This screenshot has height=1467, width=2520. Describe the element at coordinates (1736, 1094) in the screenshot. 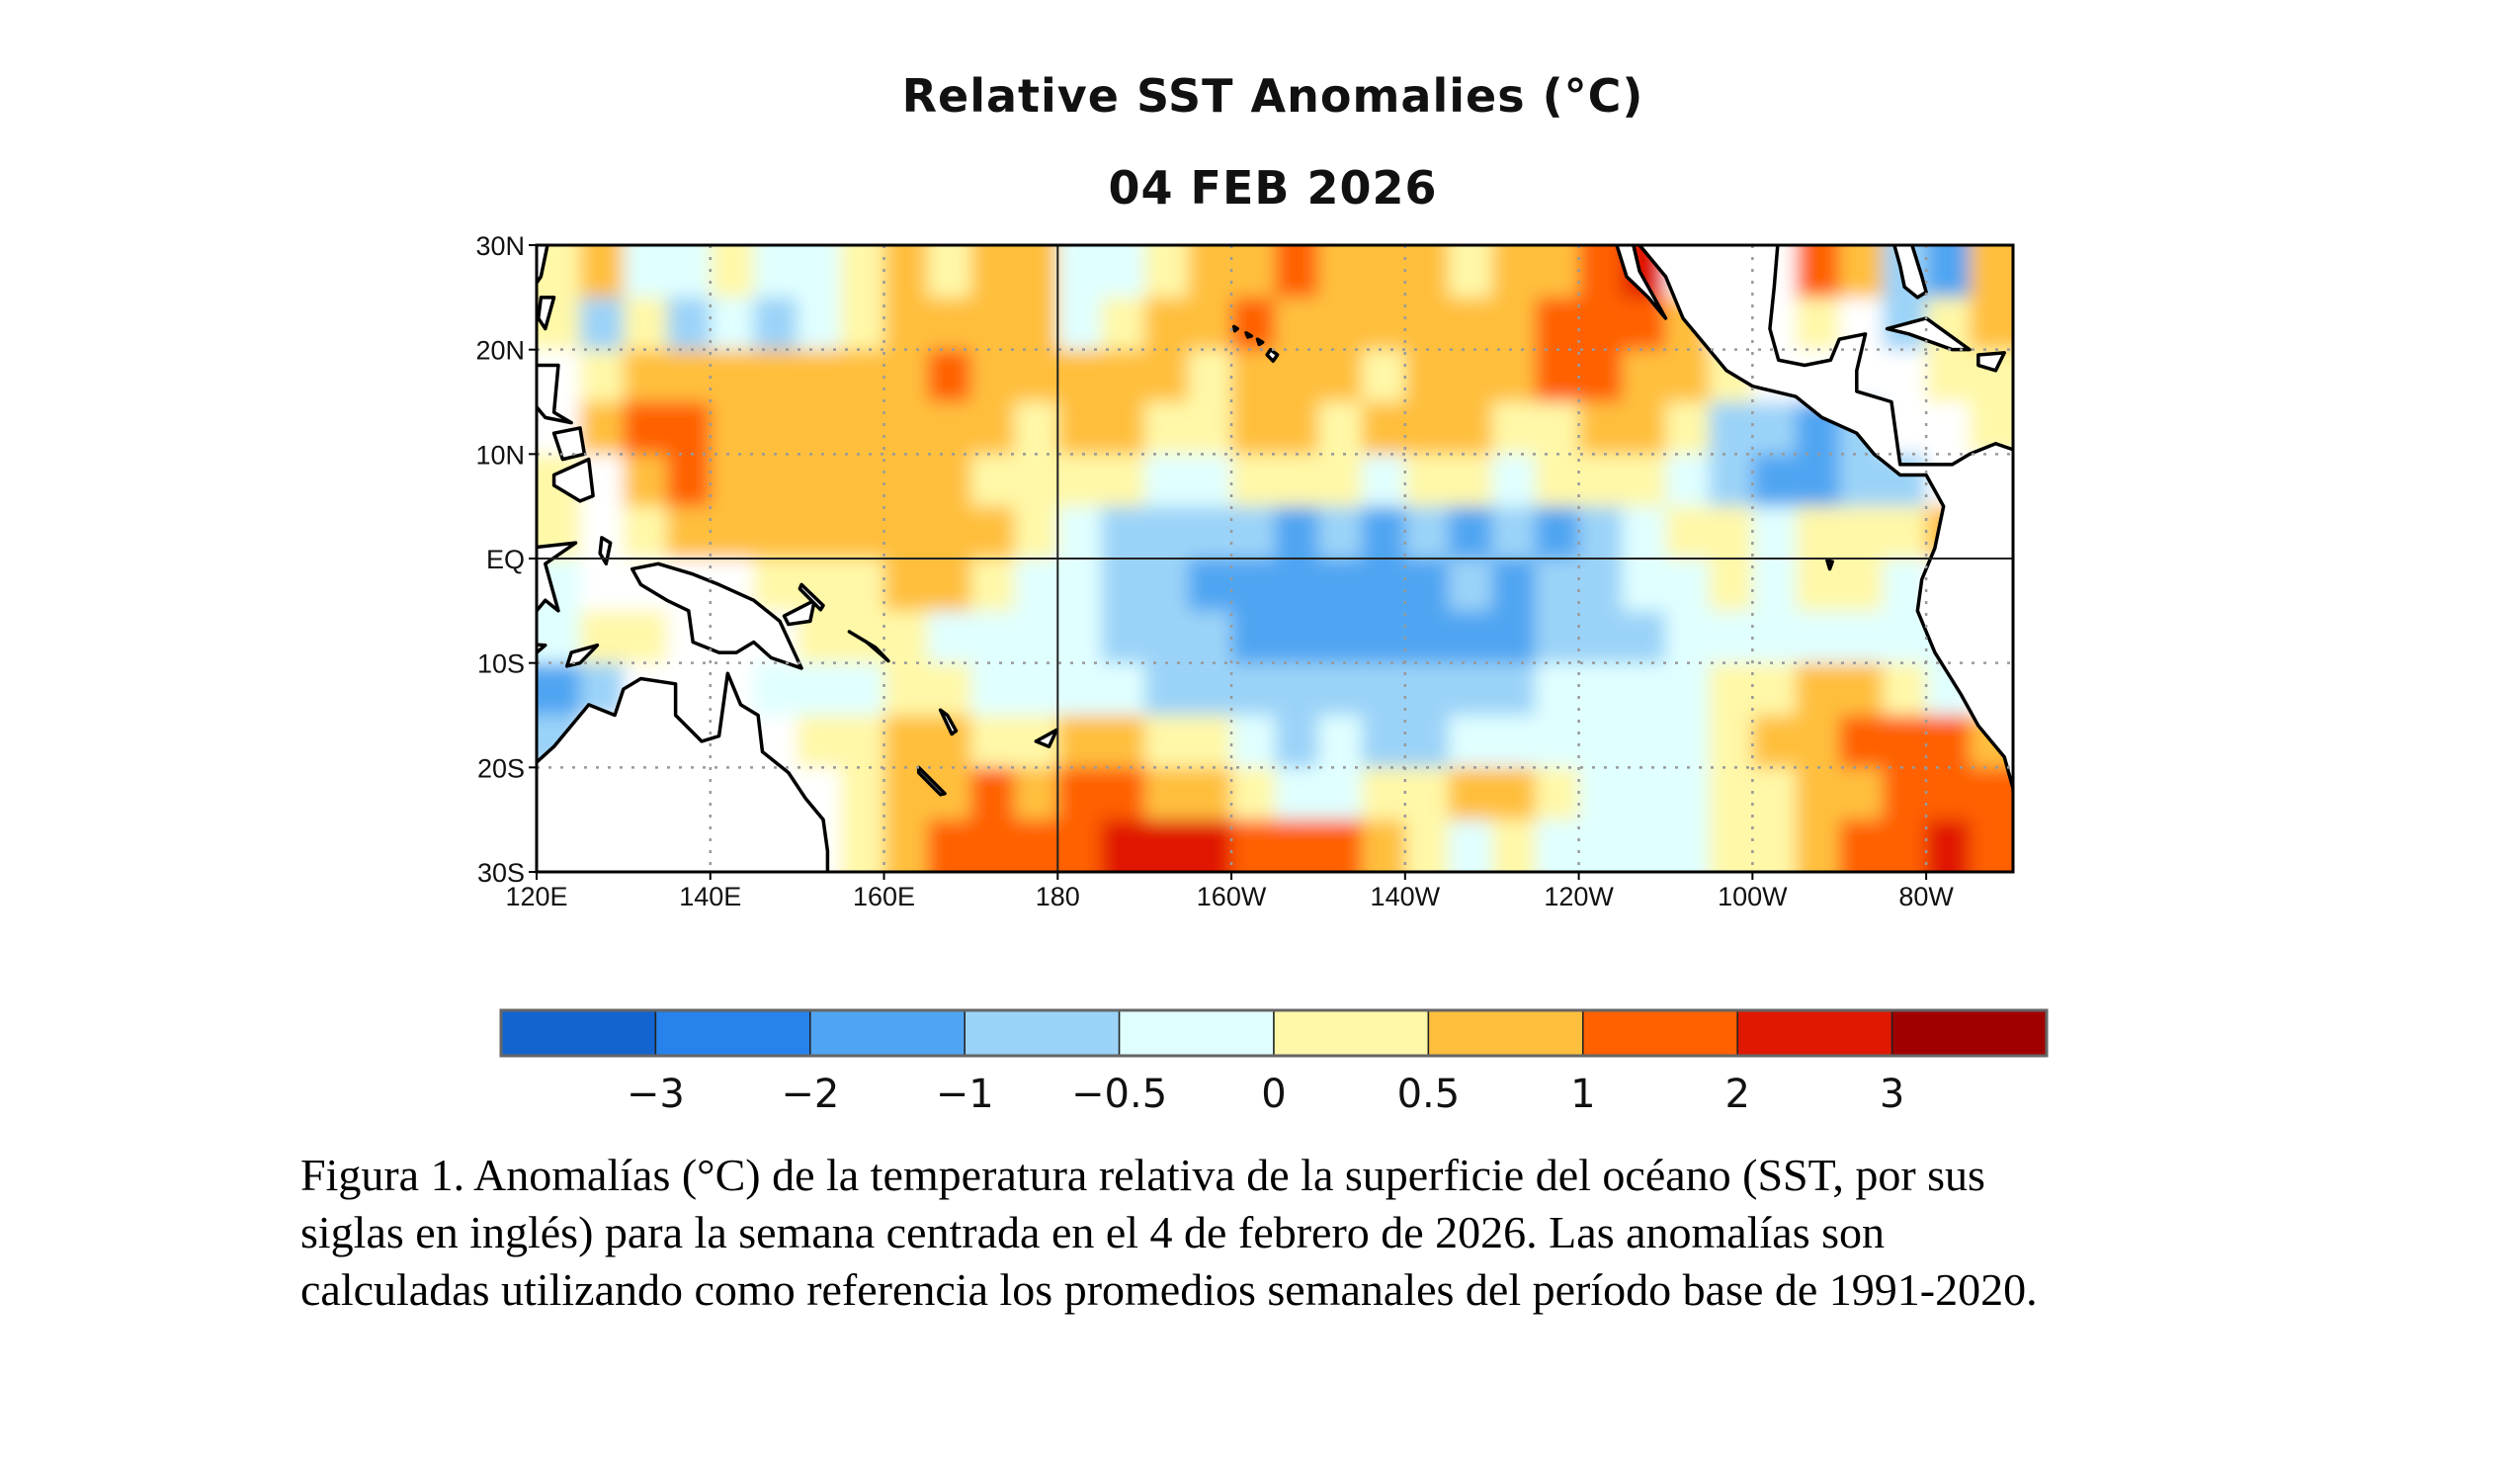

I see `colorbar-label: 2` at that location.